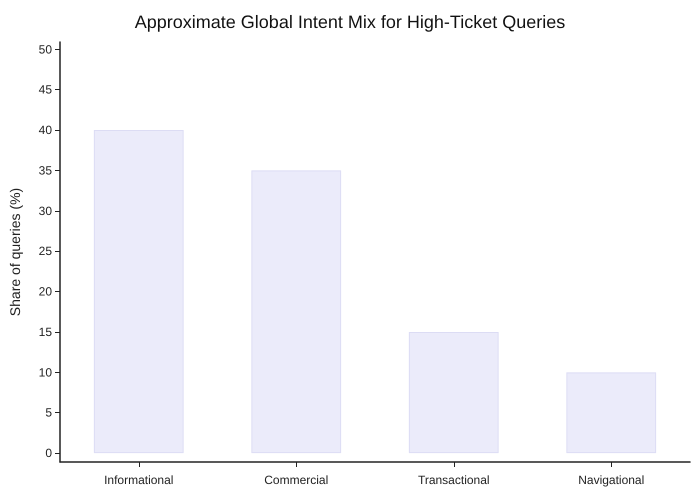 The height and width of the screenshot is (500, 700). I want to click on y-tick-label: 10, so click(45, 372).